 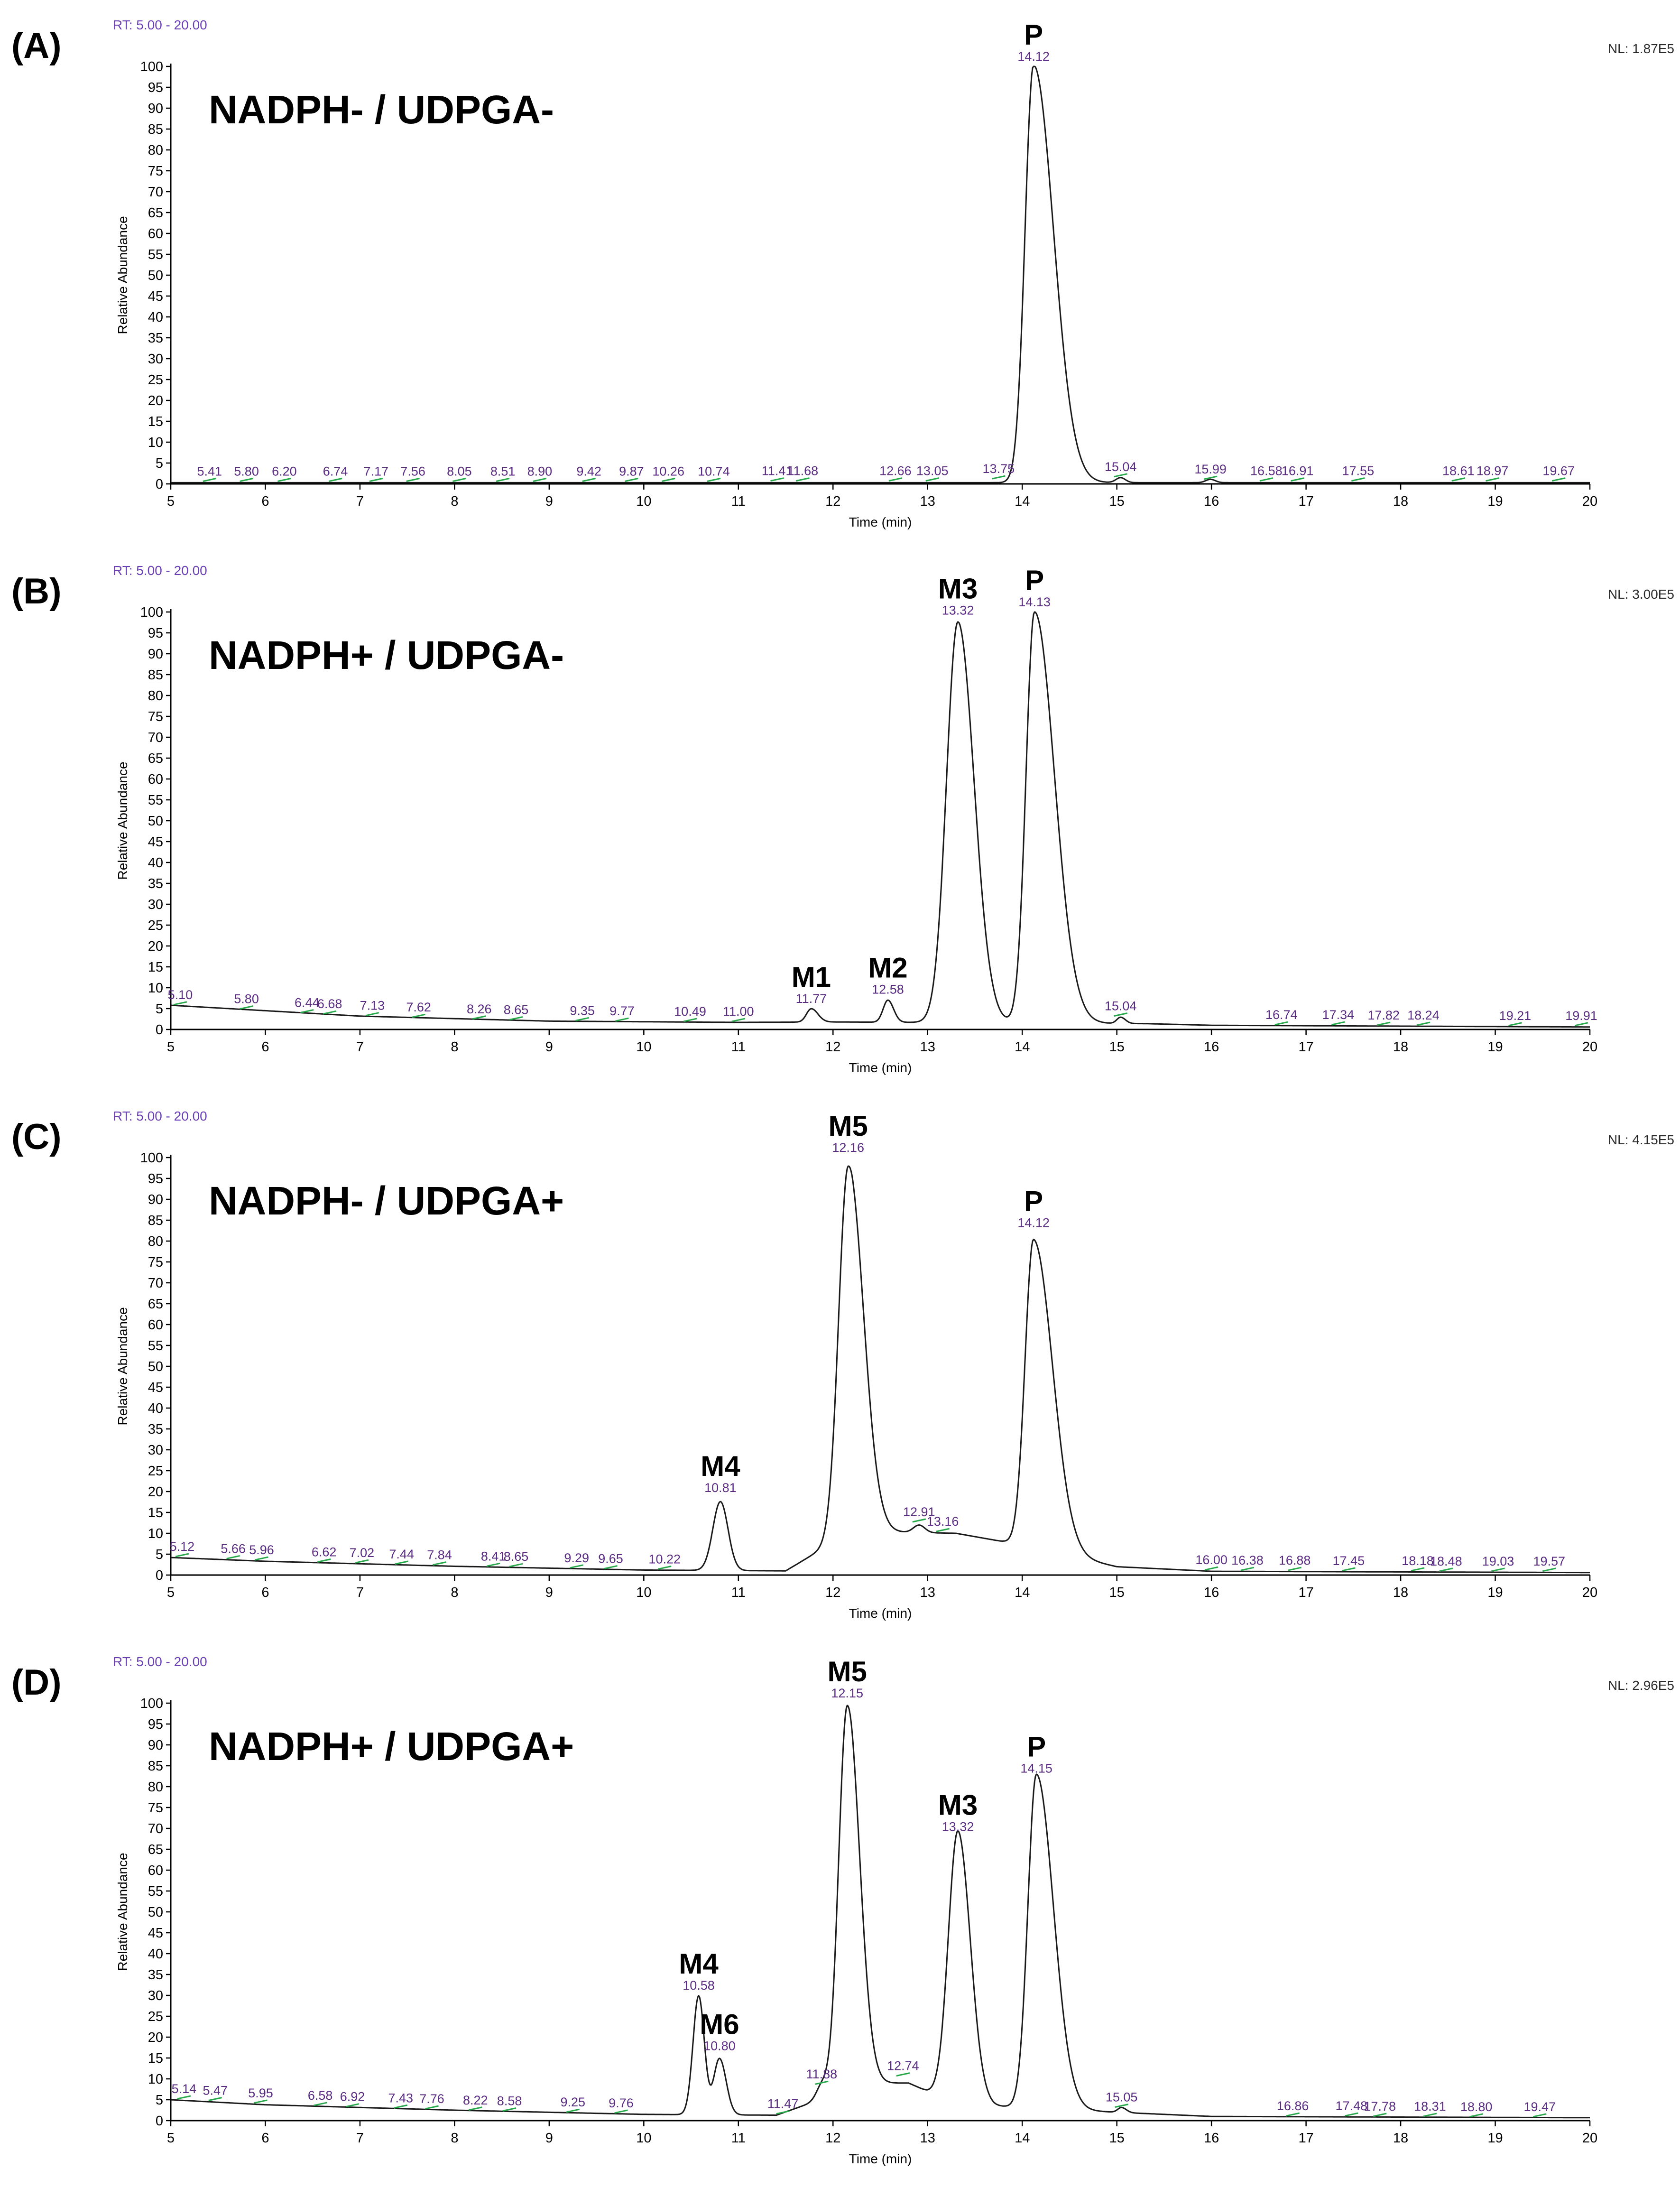 What do you see at coordinates (1122, 2097) in the screenshot?
I see `retention-time-annotation: 15.05` at bounding box center [1122, 2097].